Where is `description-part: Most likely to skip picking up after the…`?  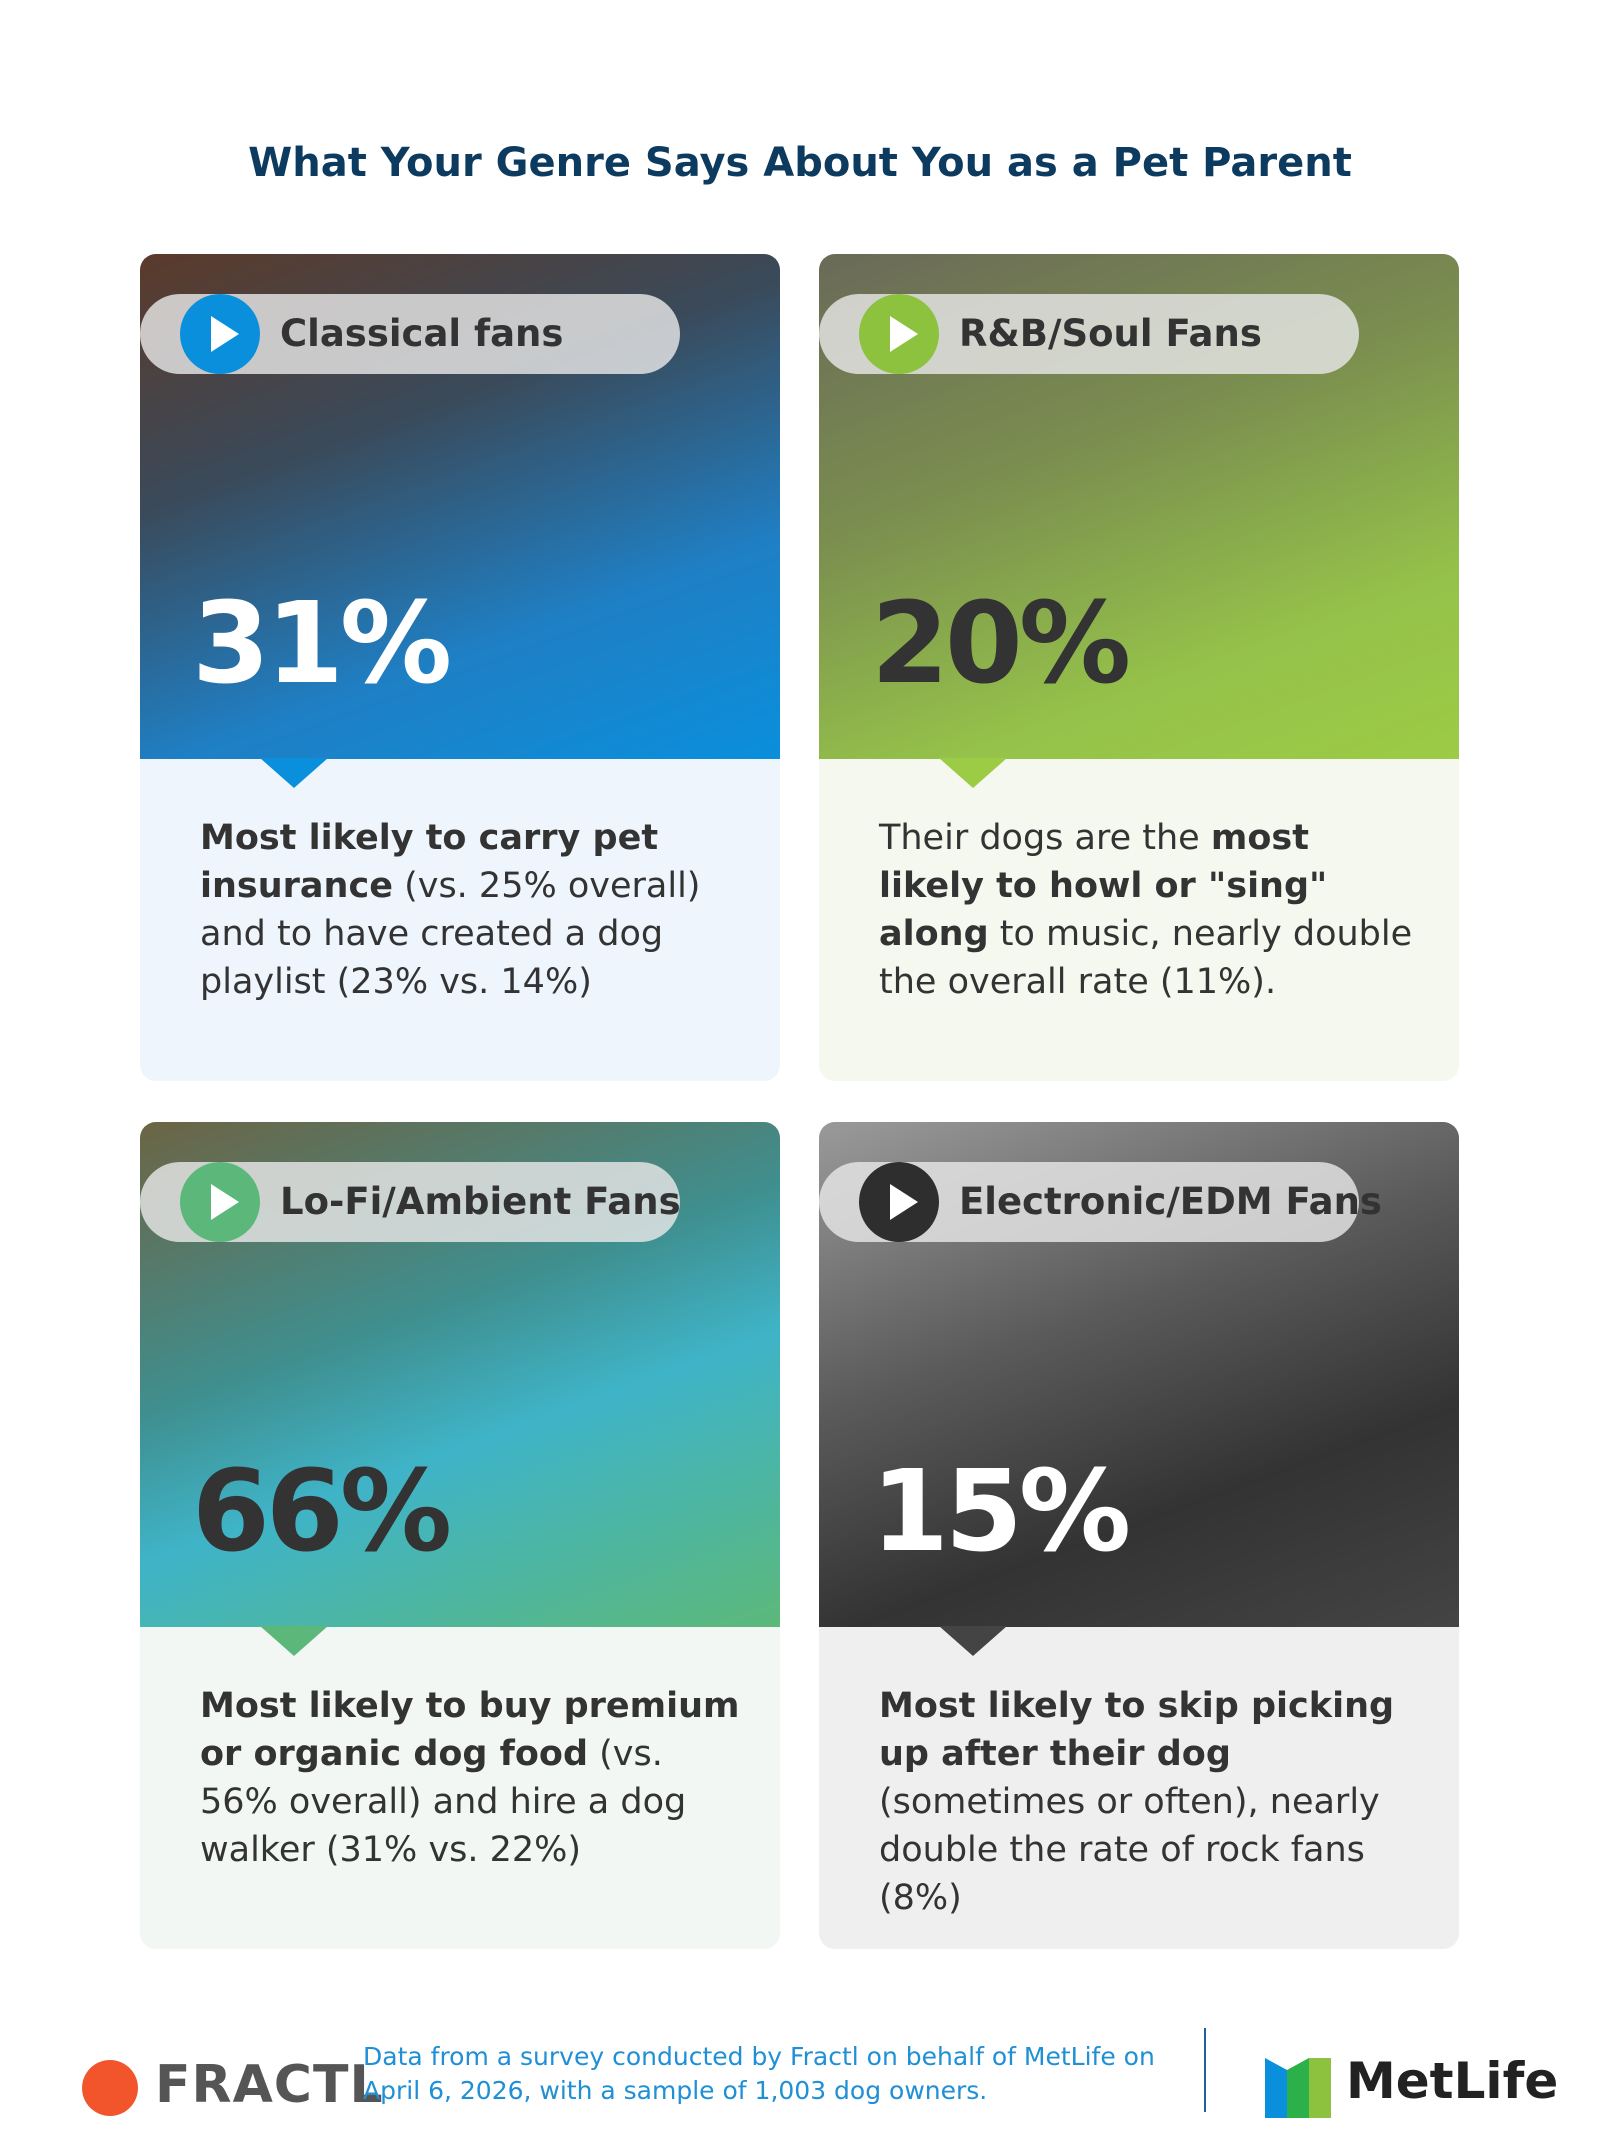
description-part: Most likely to skip picking up after the… is located at coordinates (1137, 1730).